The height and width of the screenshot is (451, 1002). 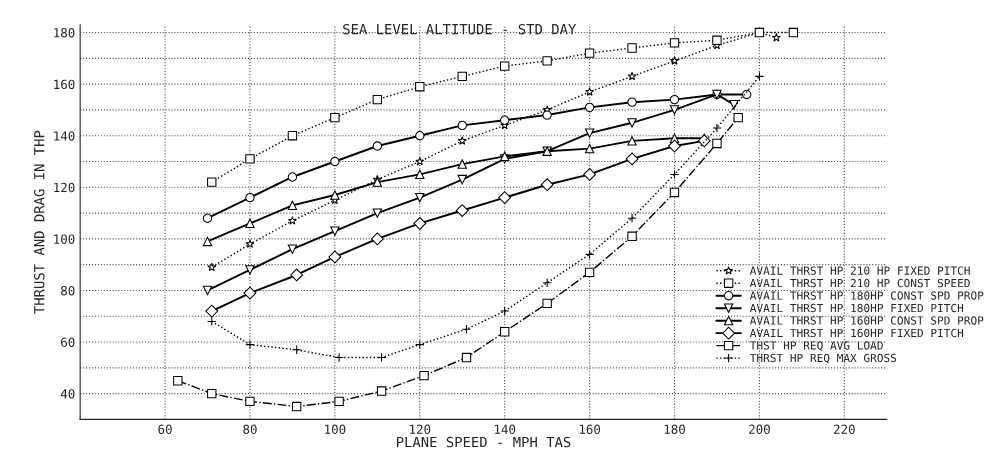 What do you see at coordinates (859, 283) in the screenshot?
I see `legend-label: AVAIL THRST HP 210 HP CONST SPEED` at bounding box center [859, 283].